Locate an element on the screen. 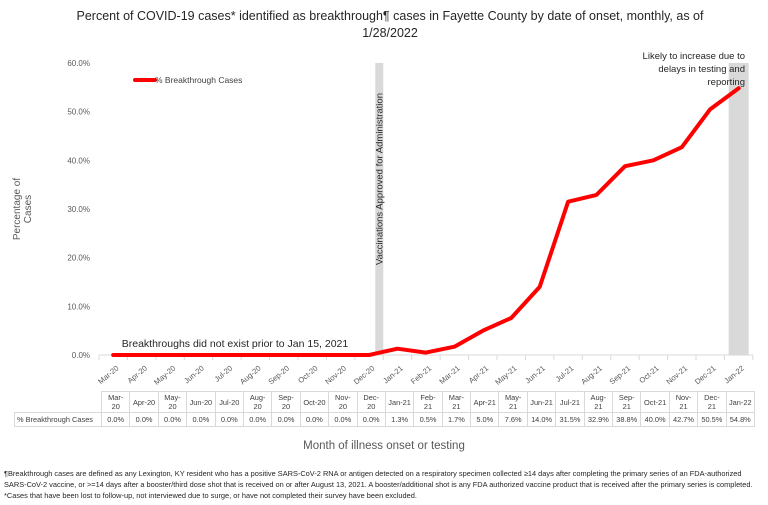  data-table-value-cell: 42.7% is located at coordinates (683, 419).